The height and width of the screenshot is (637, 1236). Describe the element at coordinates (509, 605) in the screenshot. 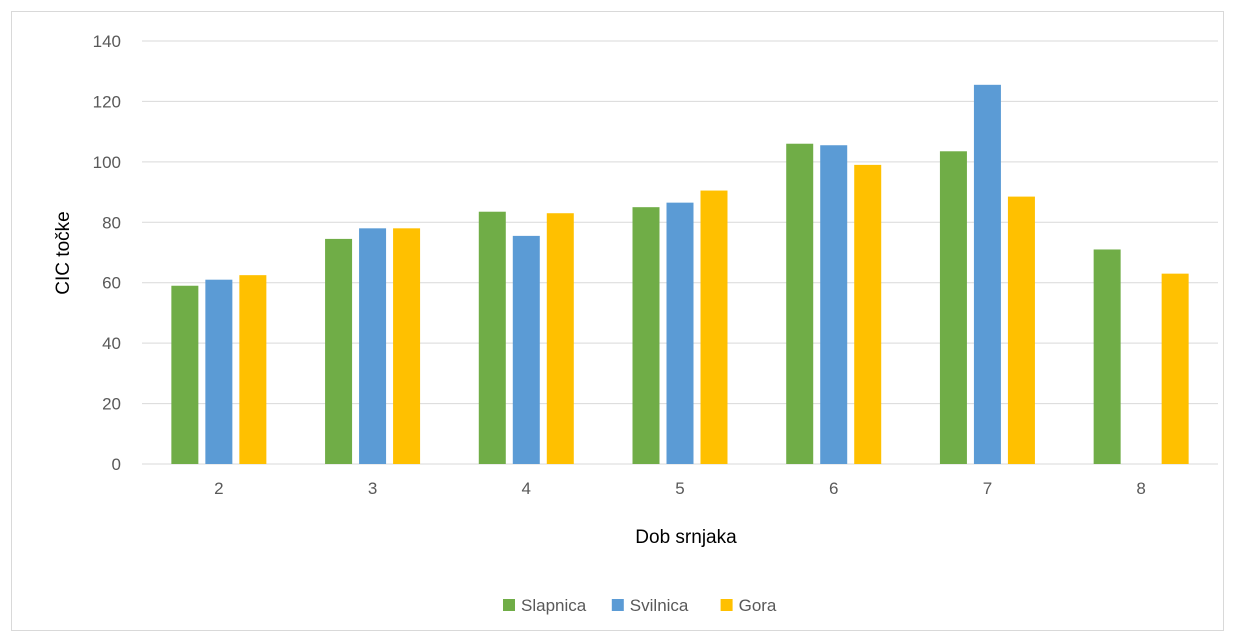

I see `legend-swatch-slapnica` at that location.